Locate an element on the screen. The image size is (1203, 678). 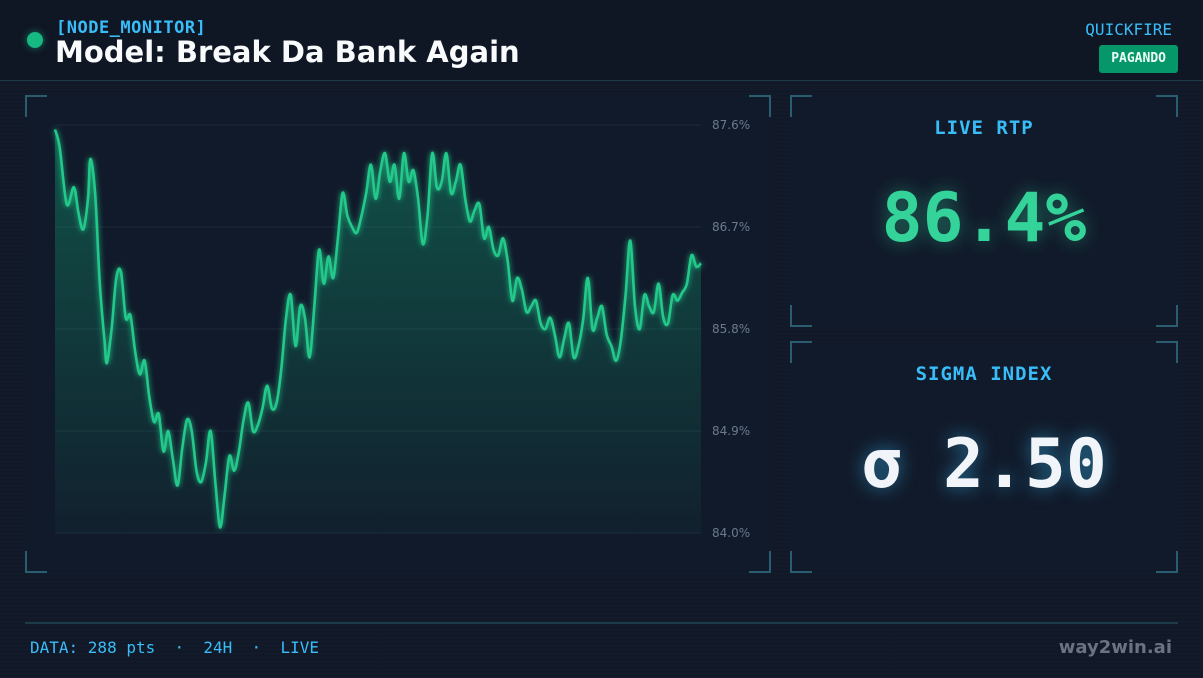
footer-divider is located at coordinates (601, 623).